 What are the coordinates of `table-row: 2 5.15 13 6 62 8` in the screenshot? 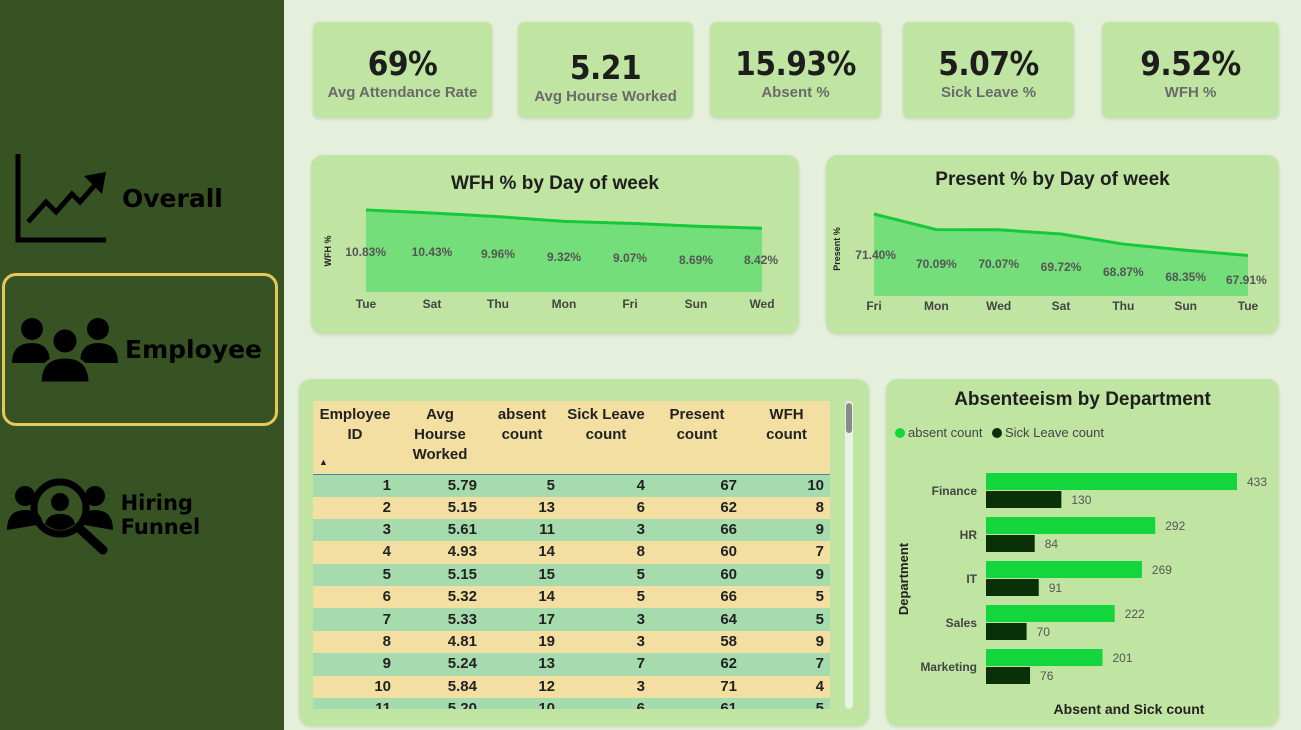 It's located at (571, 507).